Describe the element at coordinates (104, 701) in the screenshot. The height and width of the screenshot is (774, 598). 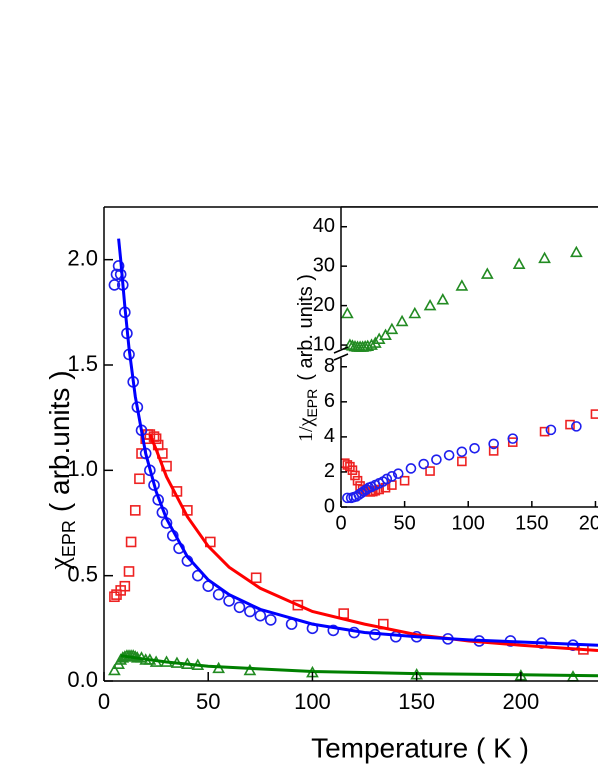
I see `x-tick-label: 0` at that location.